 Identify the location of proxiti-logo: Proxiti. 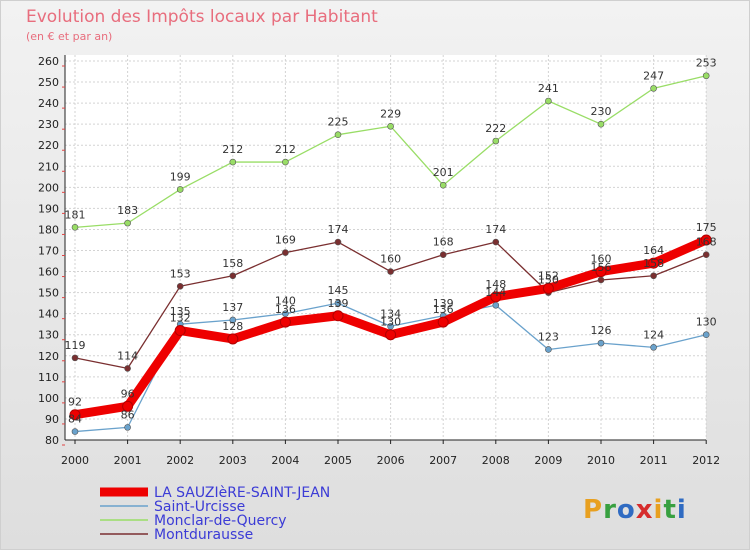
(635, 510).